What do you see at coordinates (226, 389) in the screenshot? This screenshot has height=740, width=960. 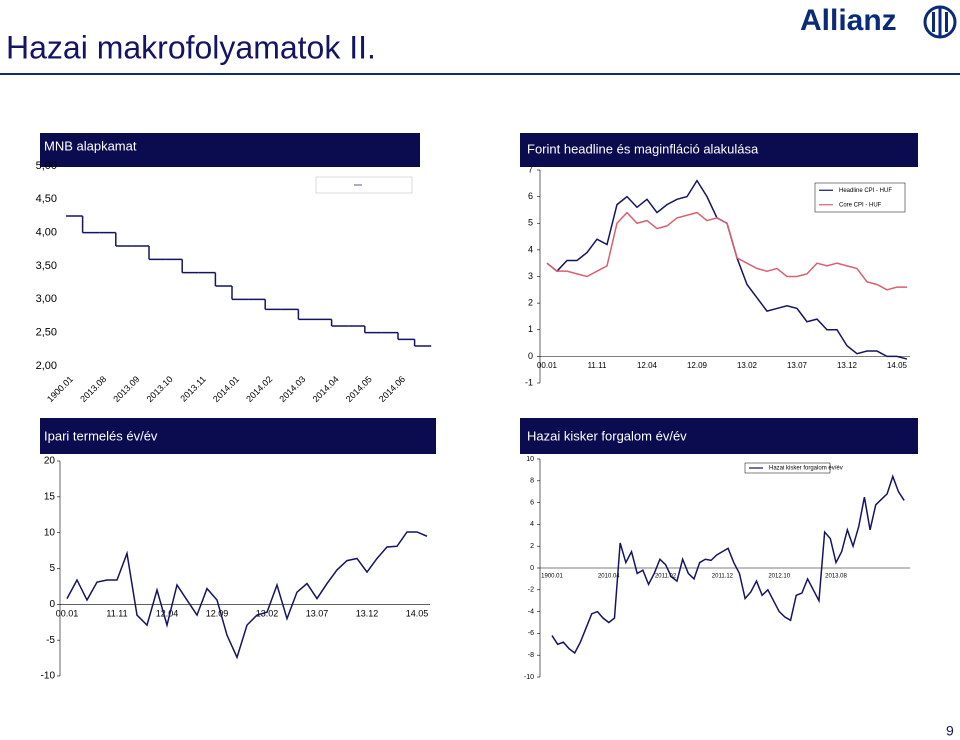 I see `x-tick-label: 2014.01` at bounding box center [226, 389].